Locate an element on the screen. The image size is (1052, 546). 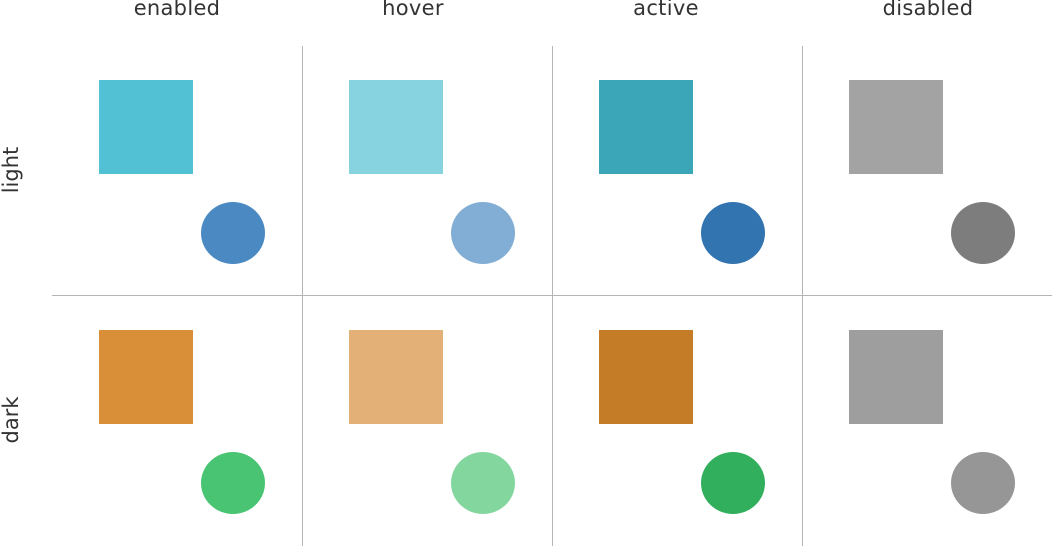
cell-light-active is located at coordinates (677, 171).